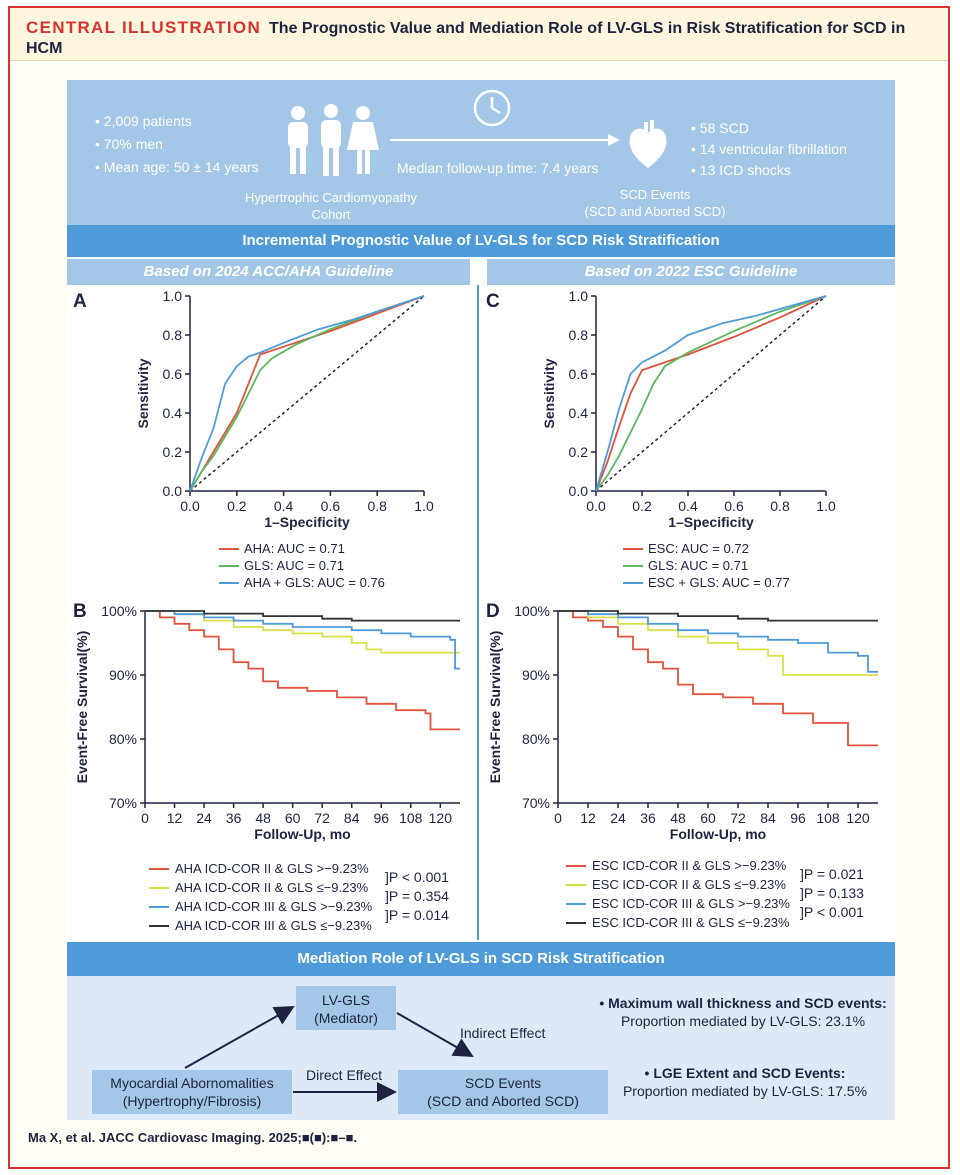 This screenshot has width=960, height=1175. What do you see at coordinates (493, 611) in the screenshot?
I see `panel-letter: D` at bounding box center [493, 611].